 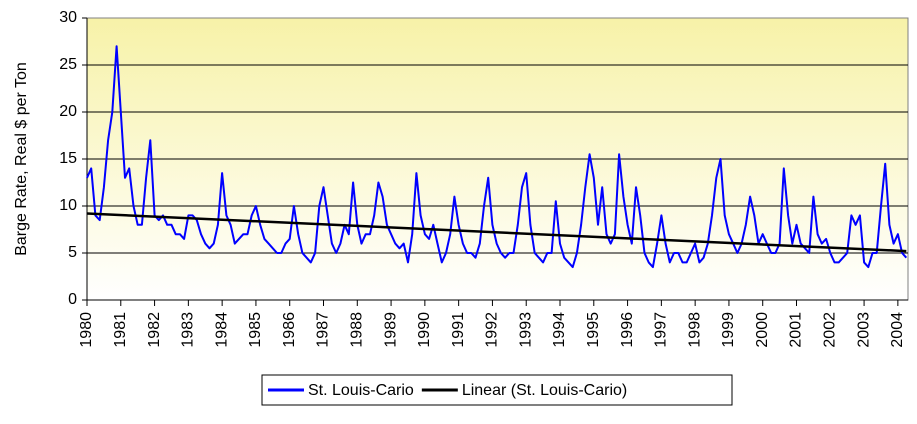 I want to click on y-tick-label: 0, so click(x=72, y=299).